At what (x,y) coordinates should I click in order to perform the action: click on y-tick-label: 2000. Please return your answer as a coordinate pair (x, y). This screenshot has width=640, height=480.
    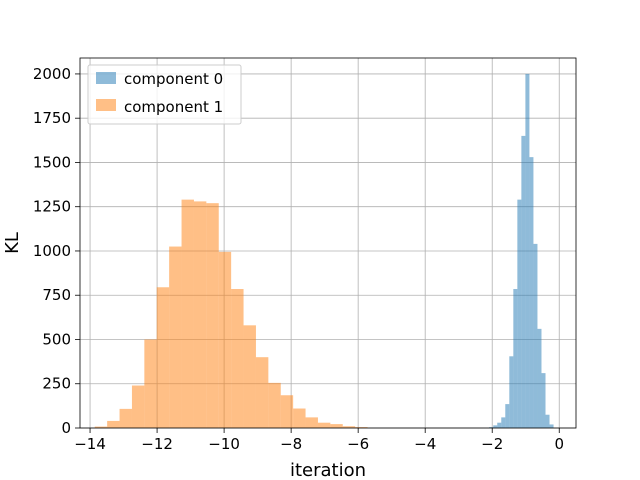
    Looking at the image, I should click on (52, 74).